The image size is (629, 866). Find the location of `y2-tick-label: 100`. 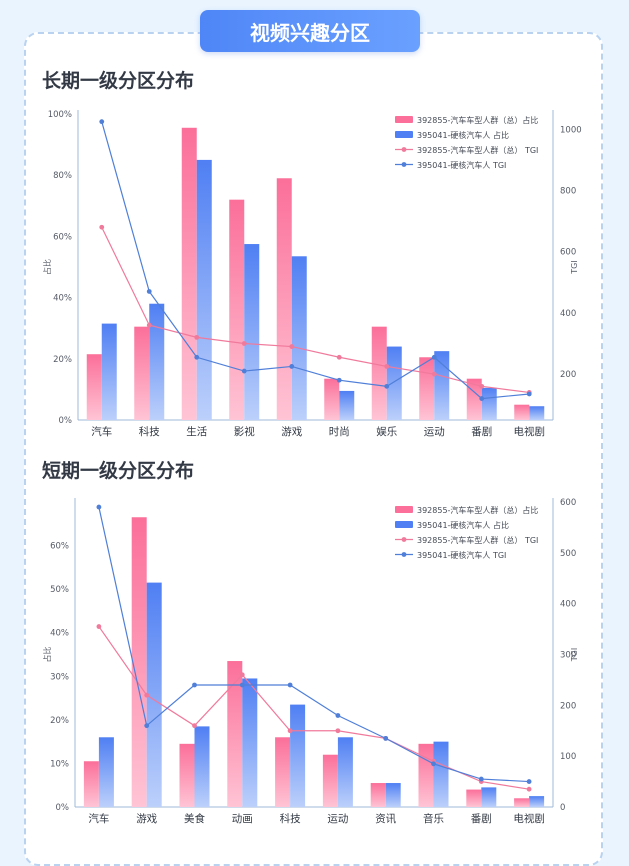

y2-tick-label: 100 is located at coordinates (568, 757).